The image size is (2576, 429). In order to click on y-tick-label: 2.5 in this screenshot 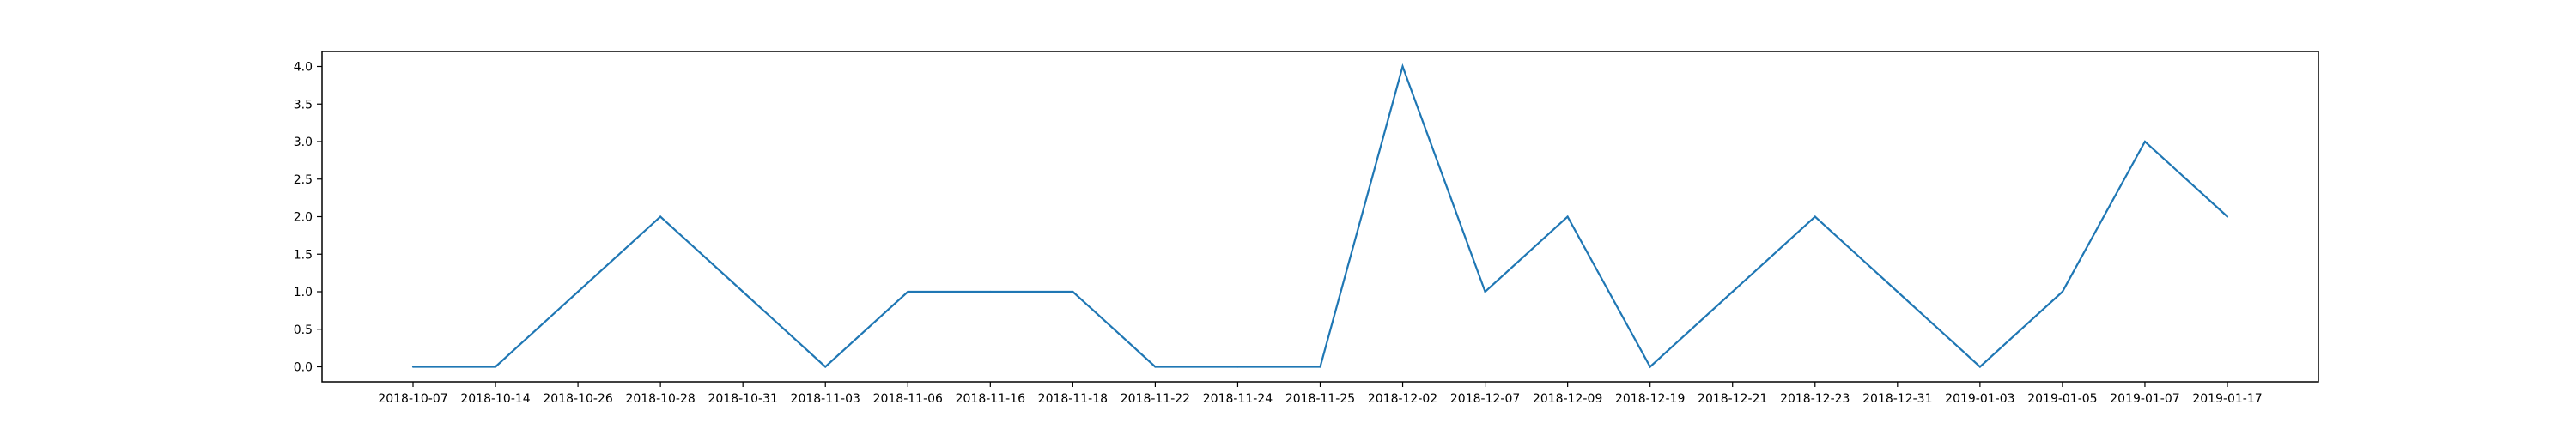, I will do `click(303, 180)`.